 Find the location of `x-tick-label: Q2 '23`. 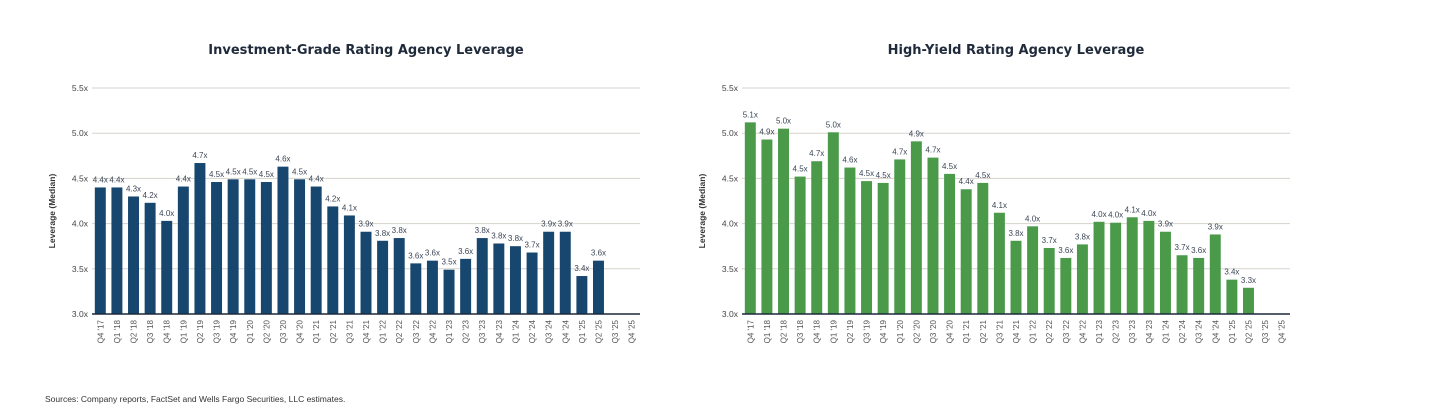

x-tick-label: Q2 '23 is located at coordinates (1116, 331).